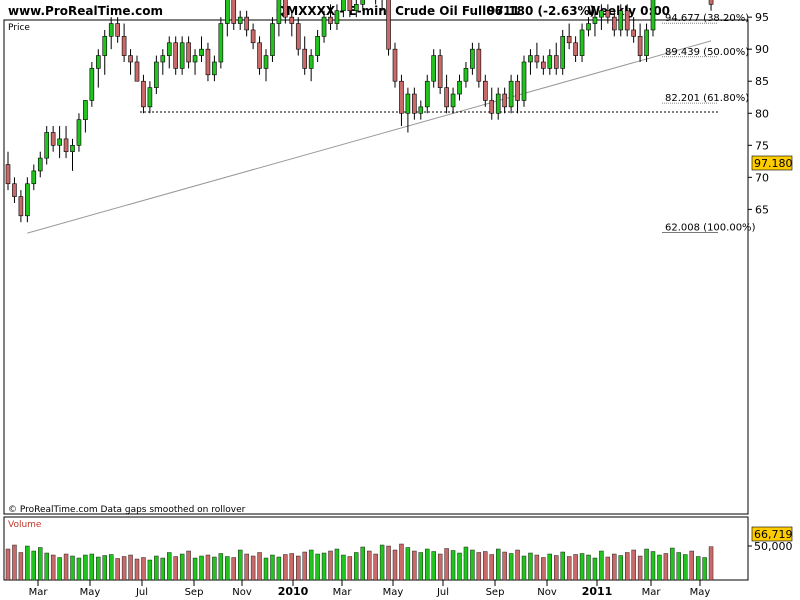 The image size is (800, 600). I want to click on last-price-box, so click(772, 163).